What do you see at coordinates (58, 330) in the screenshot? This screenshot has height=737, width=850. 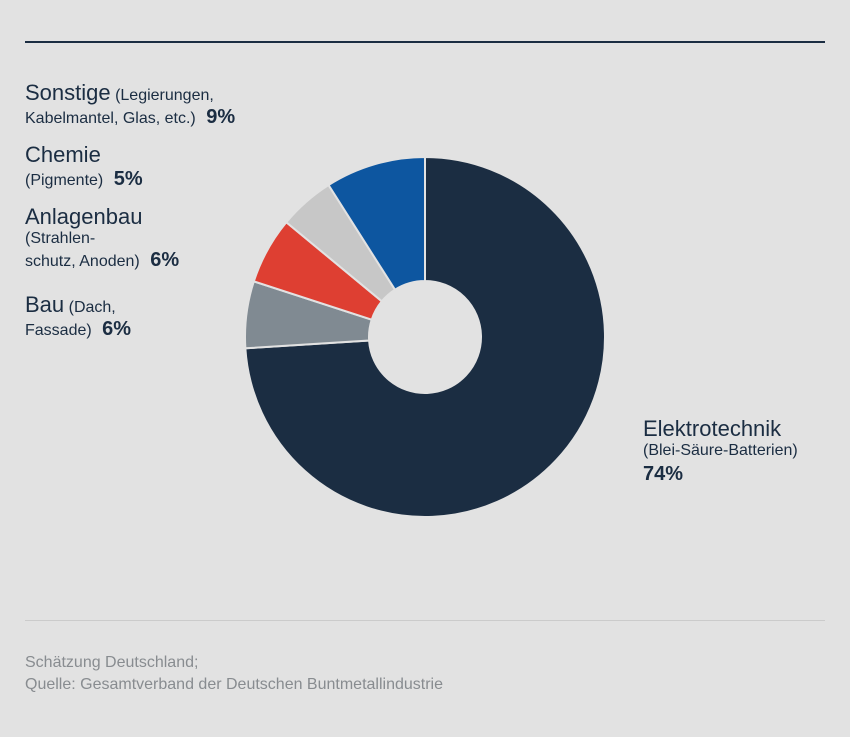 I see `label-bau-detail2: Fassade)` at bounding box center [58, 330].